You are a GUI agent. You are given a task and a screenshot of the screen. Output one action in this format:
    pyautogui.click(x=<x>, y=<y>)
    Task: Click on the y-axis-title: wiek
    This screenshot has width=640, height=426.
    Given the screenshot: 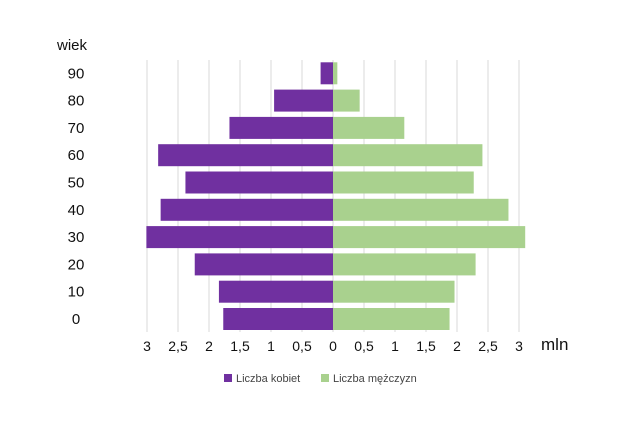 What is the action you would take?
    pyautogui.click(x=72, y=45)
    